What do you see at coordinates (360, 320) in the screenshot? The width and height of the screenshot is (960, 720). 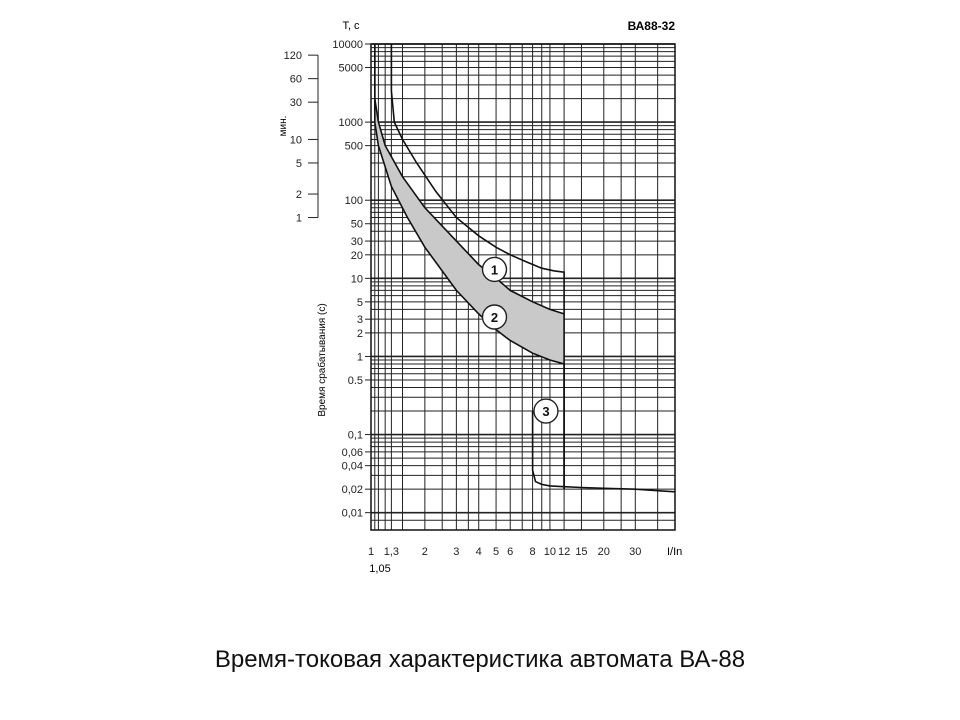 I see `y-tick-label: 3` at bounding box center [360, 320].